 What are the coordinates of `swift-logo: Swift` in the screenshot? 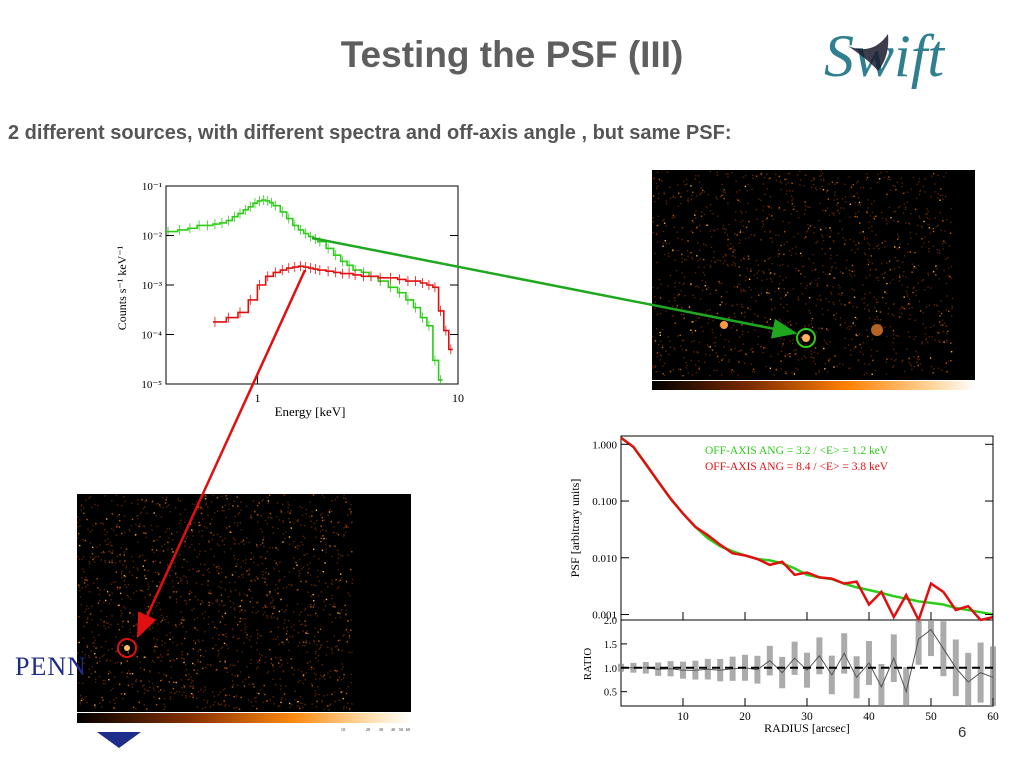 It's located at (910, 55).